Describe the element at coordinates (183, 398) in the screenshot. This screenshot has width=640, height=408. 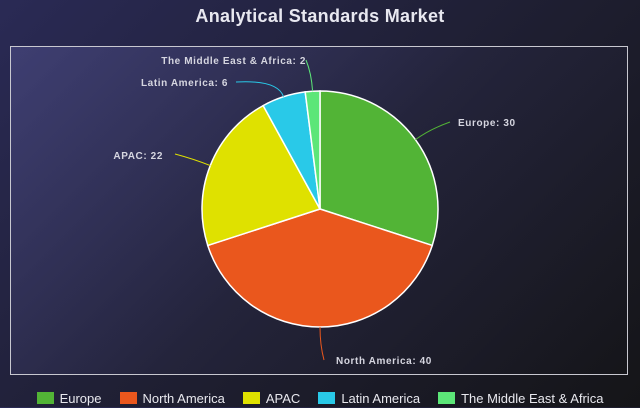
I see `legend-label: North America` at that location.